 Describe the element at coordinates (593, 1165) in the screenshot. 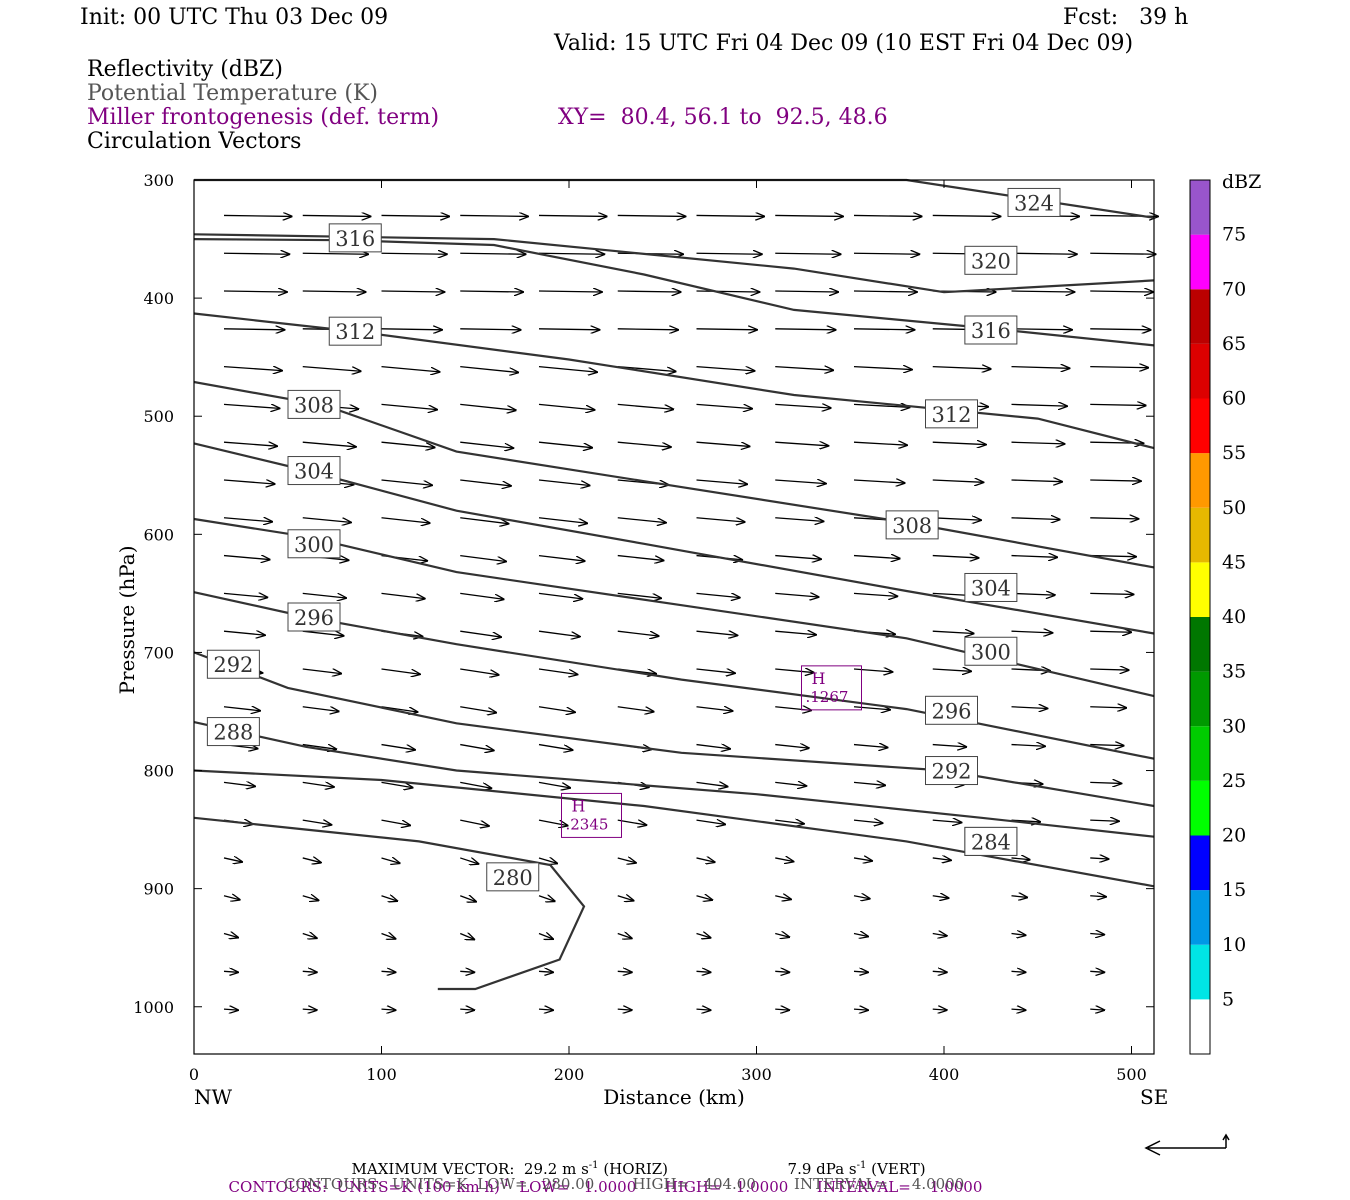

I see `max-vector-exponent: -1` at that location.